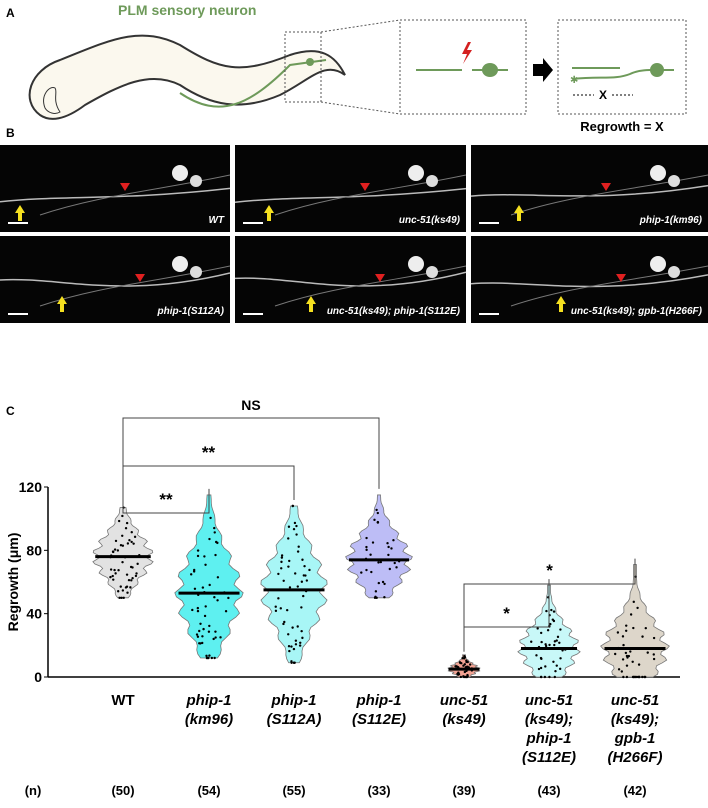 This screenshot has height=808, width=708. Describe the element at coordinates (52, 100) in the screenshot. I see `worm-head-outline` at that location.